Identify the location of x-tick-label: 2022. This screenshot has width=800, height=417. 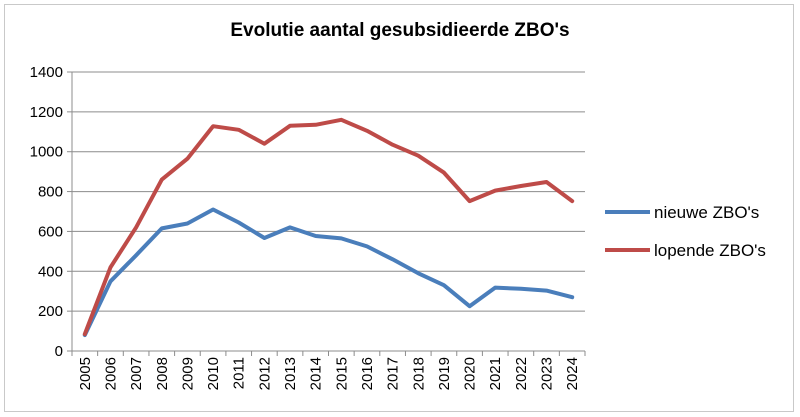
(521, 373).